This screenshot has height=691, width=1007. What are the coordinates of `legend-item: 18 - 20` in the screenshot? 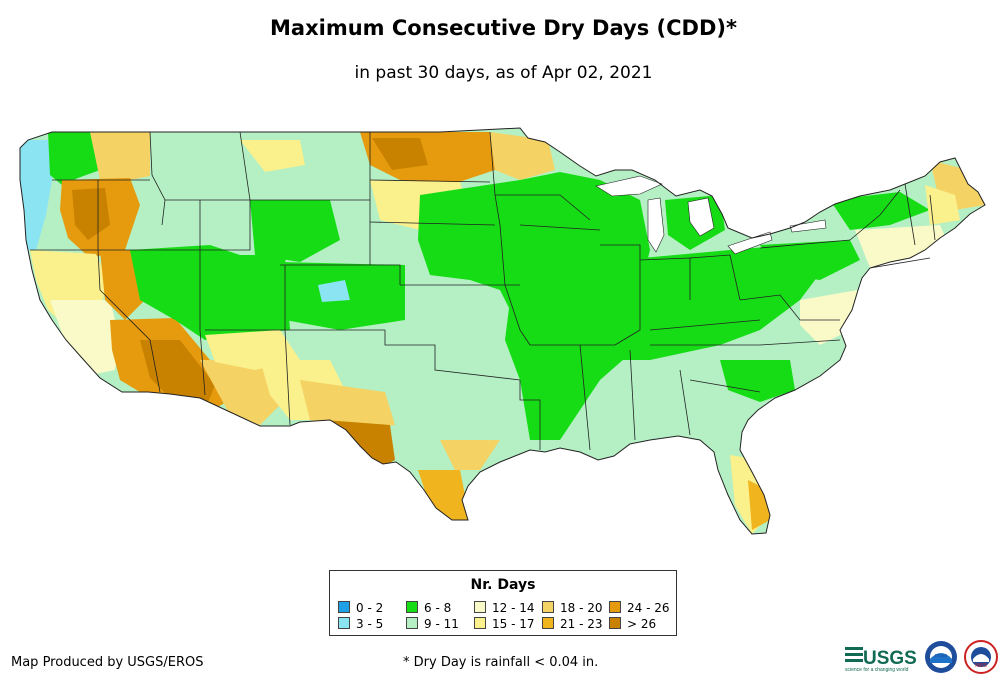 It's located at (572, 608).